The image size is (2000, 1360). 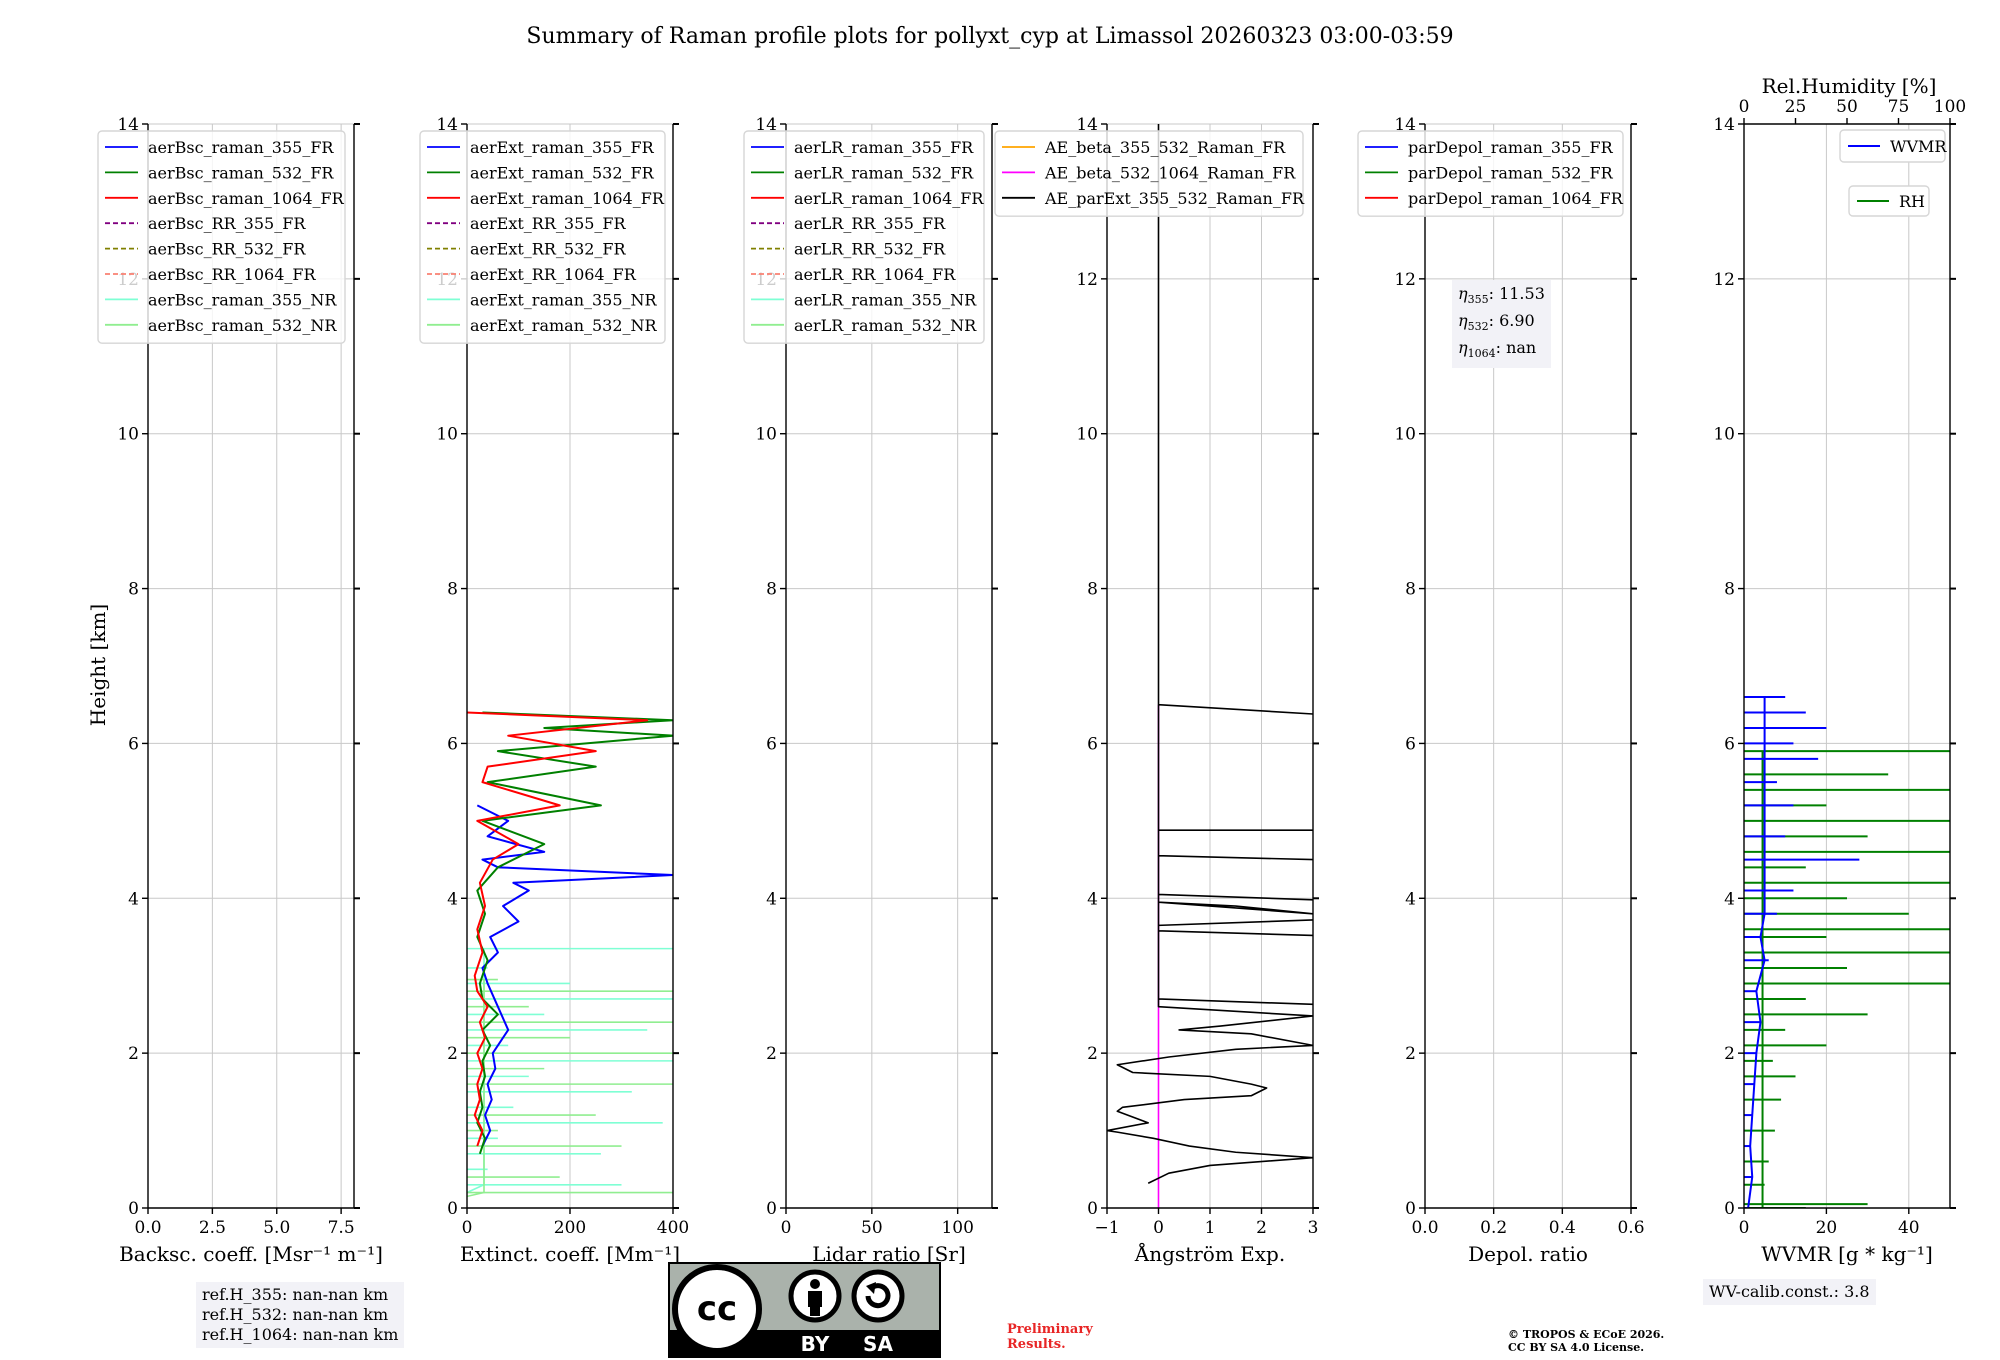 I want to click on xtick-label: 0.6, so click(x=1630, y=1228).